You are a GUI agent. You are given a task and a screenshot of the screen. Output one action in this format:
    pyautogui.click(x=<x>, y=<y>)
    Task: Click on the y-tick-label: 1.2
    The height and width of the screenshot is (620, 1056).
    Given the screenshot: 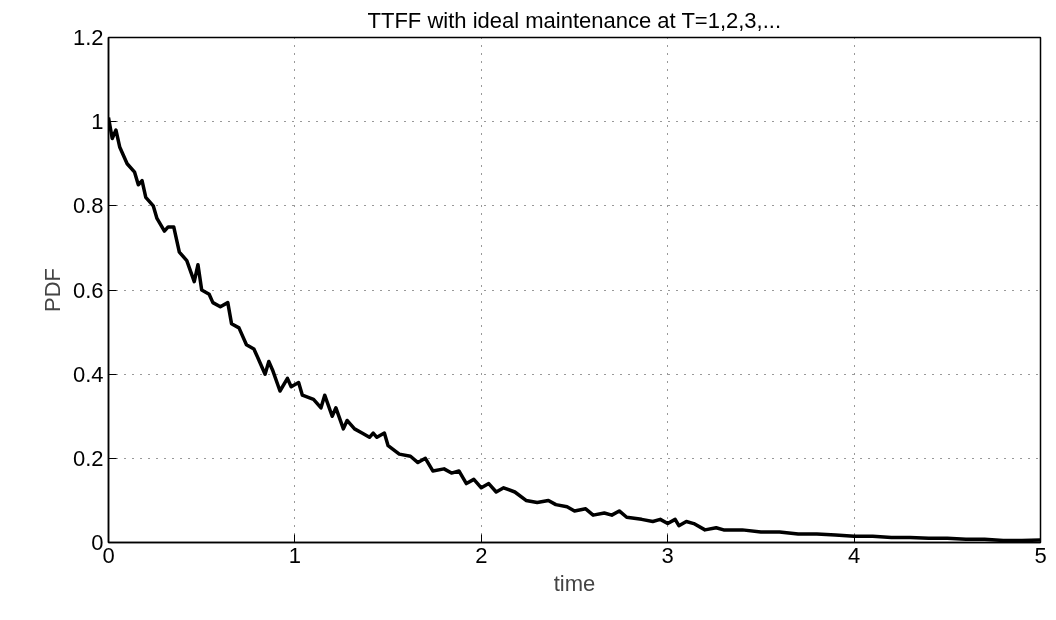 What is the action you would take?
    pyautogui.click(x=88, y=37)
    